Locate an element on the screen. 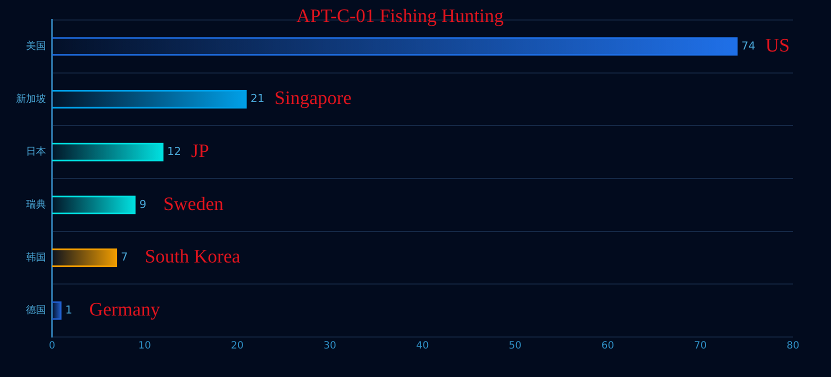 Image resolution: width=831 pixels, height=377 pixels. y-tick-label: 德国 is located at coordinates (36, 310).